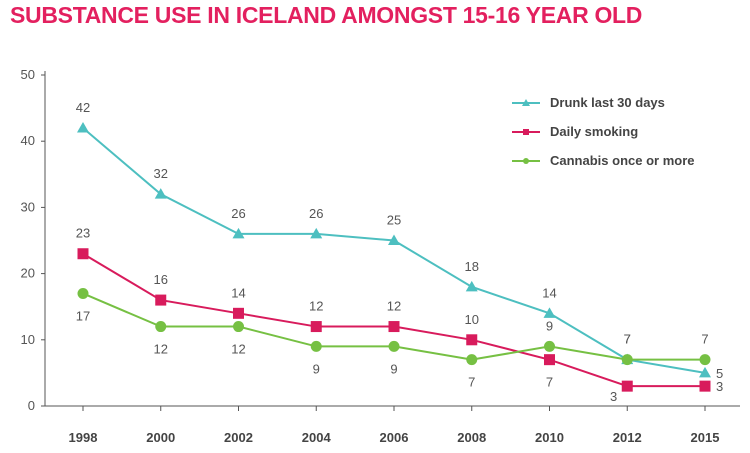 Image resolution: width=750 pixels, height=453 pixels. Describe the element at coordinates (161, 279) in the screenshot. I see `data-label: 16` at that location.